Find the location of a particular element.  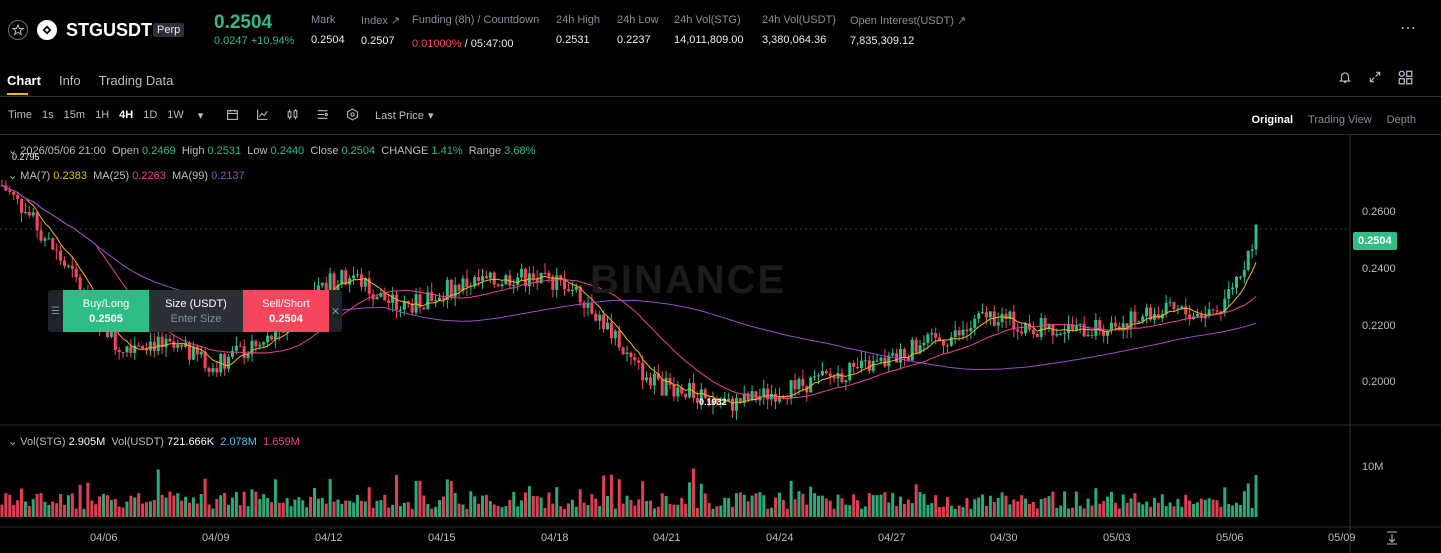

scroll-to-latest-icon is located at coordinates (1392, 540).